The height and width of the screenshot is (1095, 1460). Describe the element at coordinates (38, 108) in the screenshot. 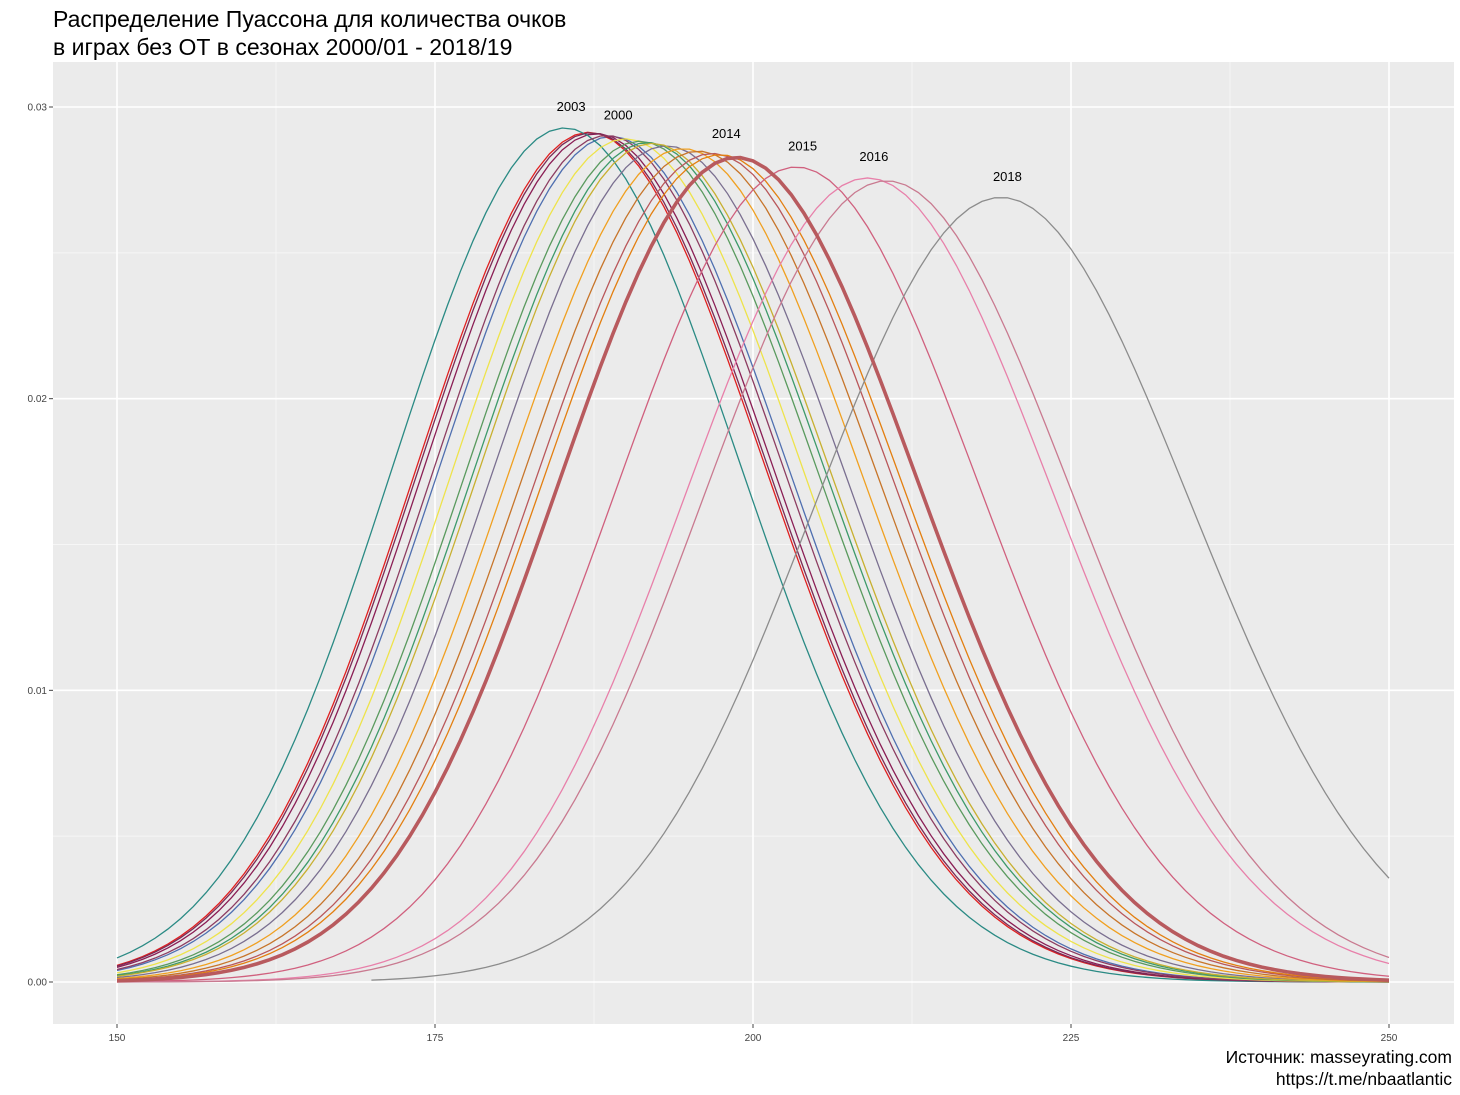

I see `y-tick-label: 0.03` at that location.